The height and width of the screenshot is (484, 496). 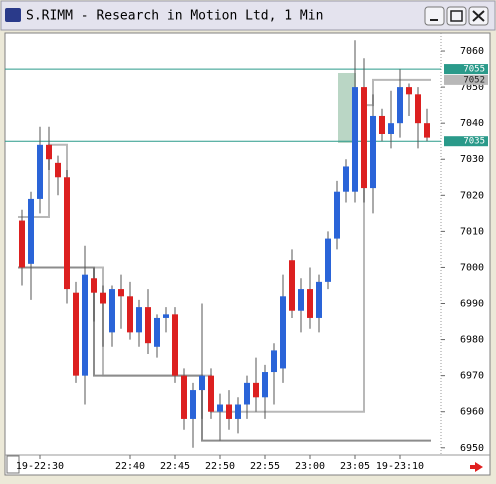 I want to click on minimize-button, so click(x=434, y=16).